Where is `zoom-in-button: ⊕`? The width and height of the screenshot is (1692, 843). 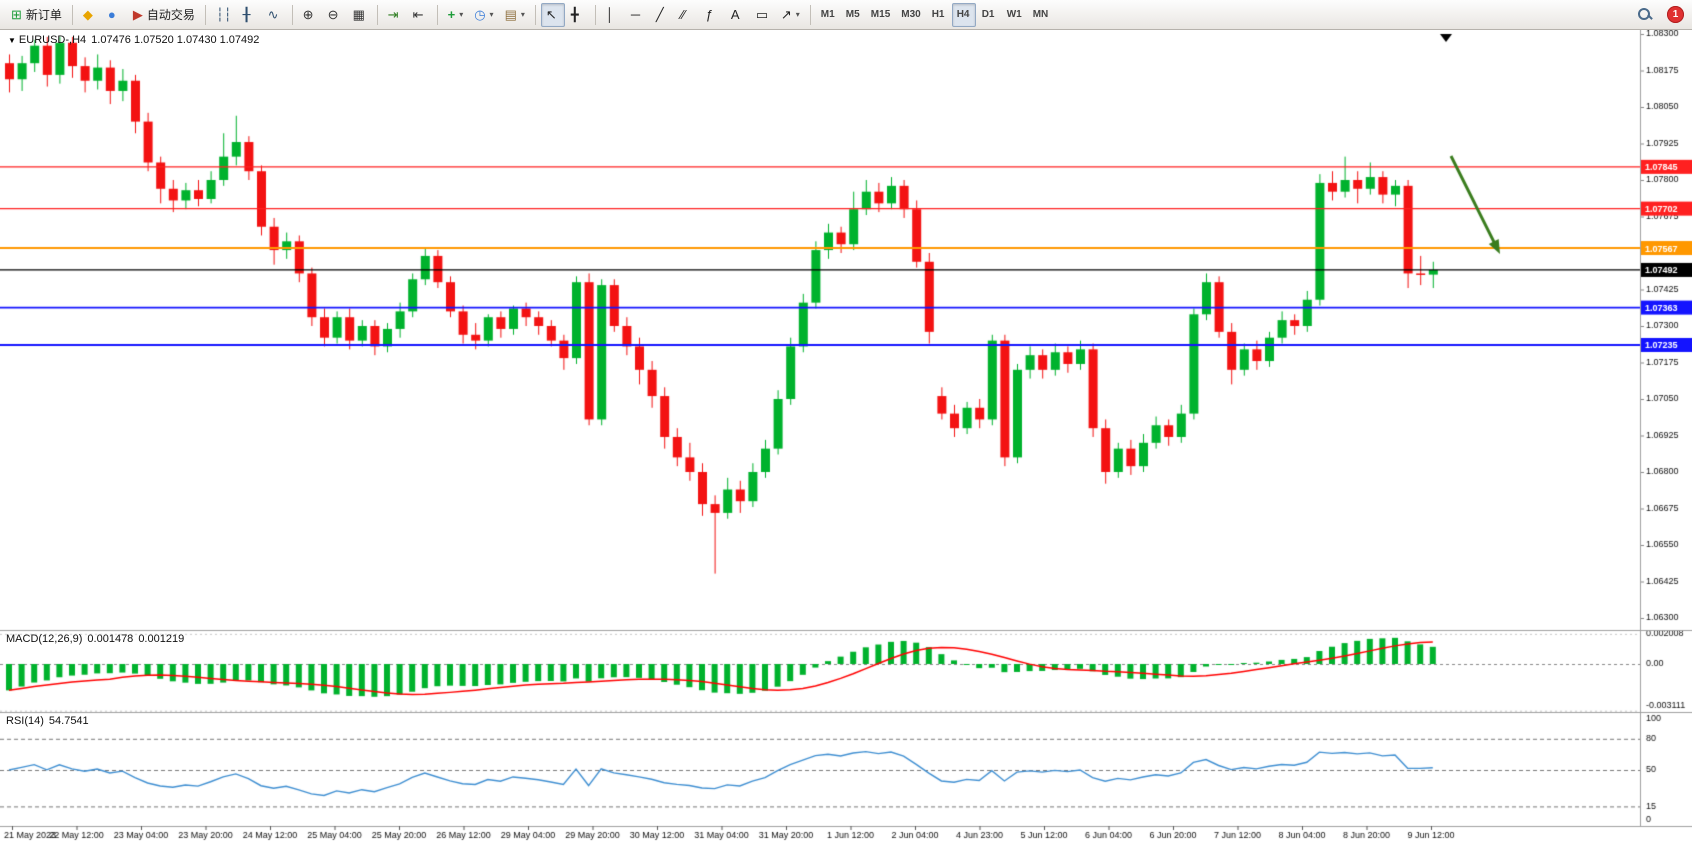
zoom-in-button: ⊕ is located at coordinates (310, 15).